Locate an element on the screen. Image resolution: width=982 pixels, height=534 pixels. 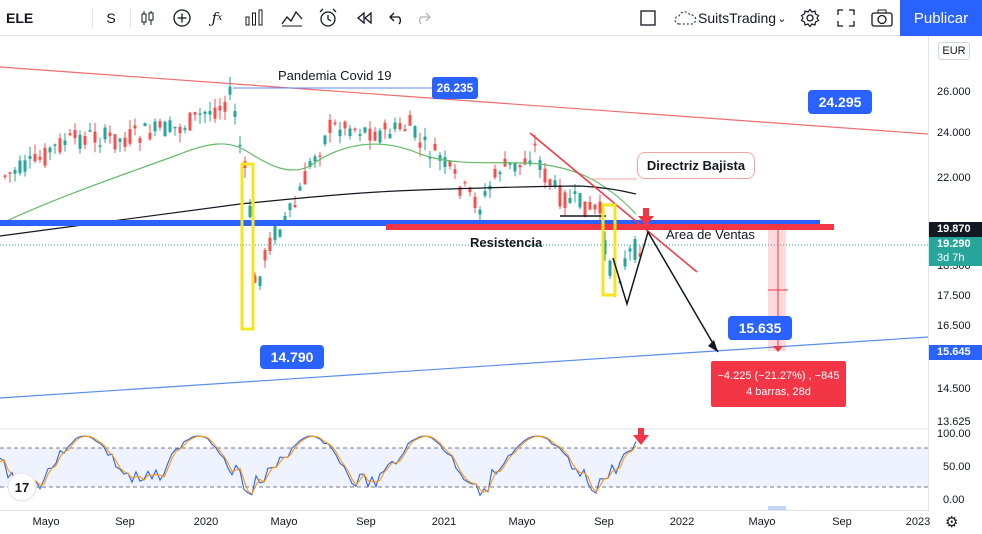
settings-icon is located at coordinates (810, 18).